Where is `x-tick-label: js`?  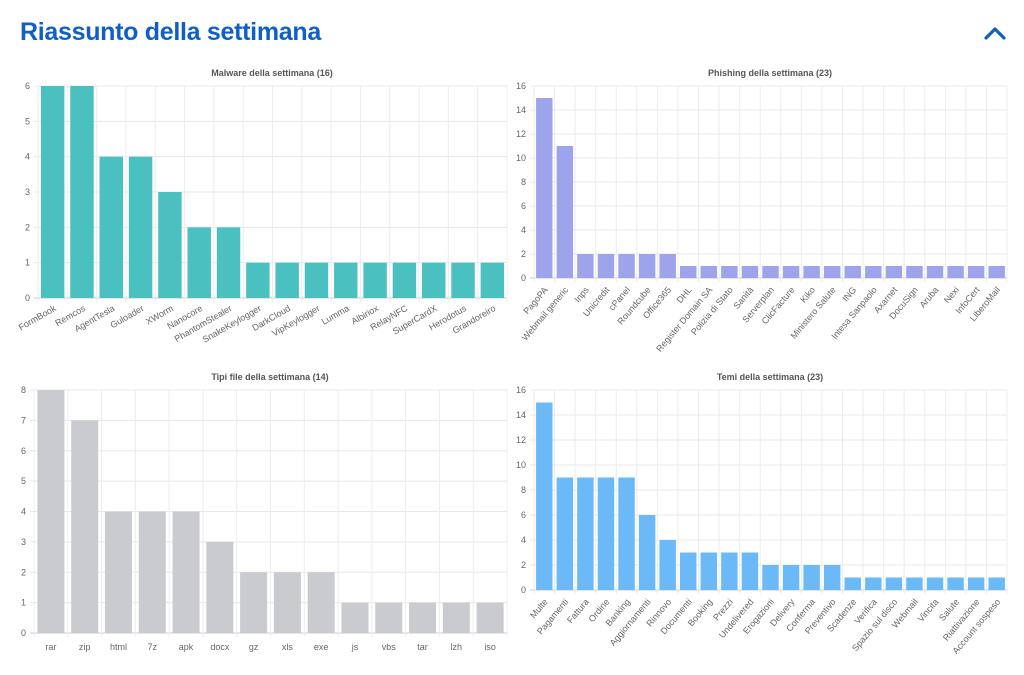
x-tick-label: js is located at coordinates (355, 647).